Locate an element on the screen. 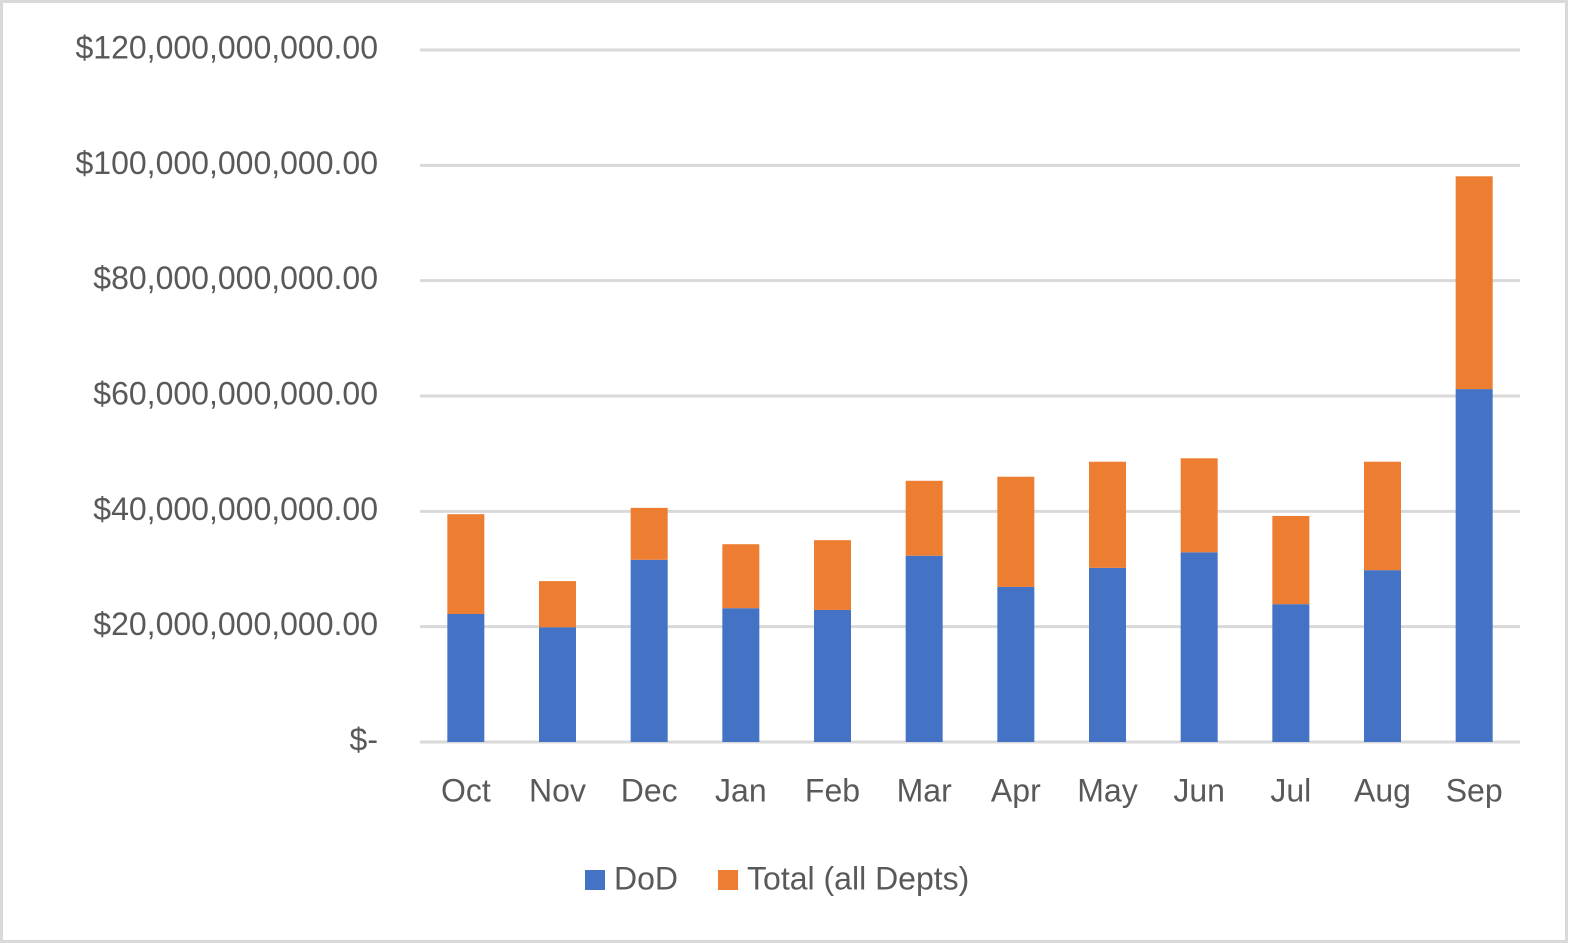  y-tick-label: $20,000,000,000.00 is located at coordinates (235, 624).